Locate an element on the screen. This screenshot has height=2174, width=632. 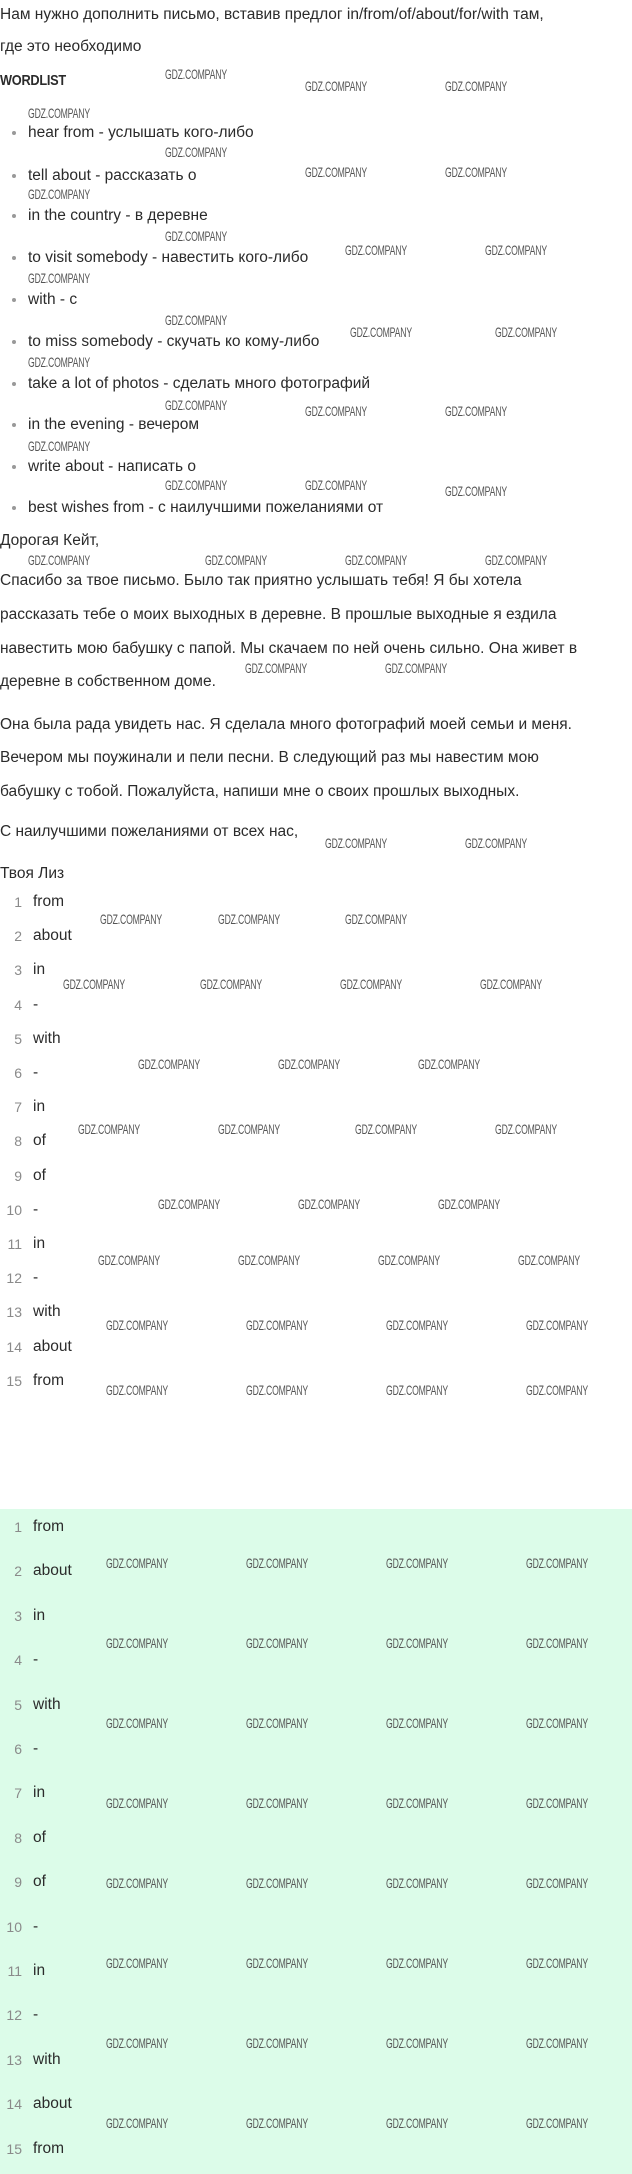
wordlist-item: write about - написать о is located at coordinates (104, 467).